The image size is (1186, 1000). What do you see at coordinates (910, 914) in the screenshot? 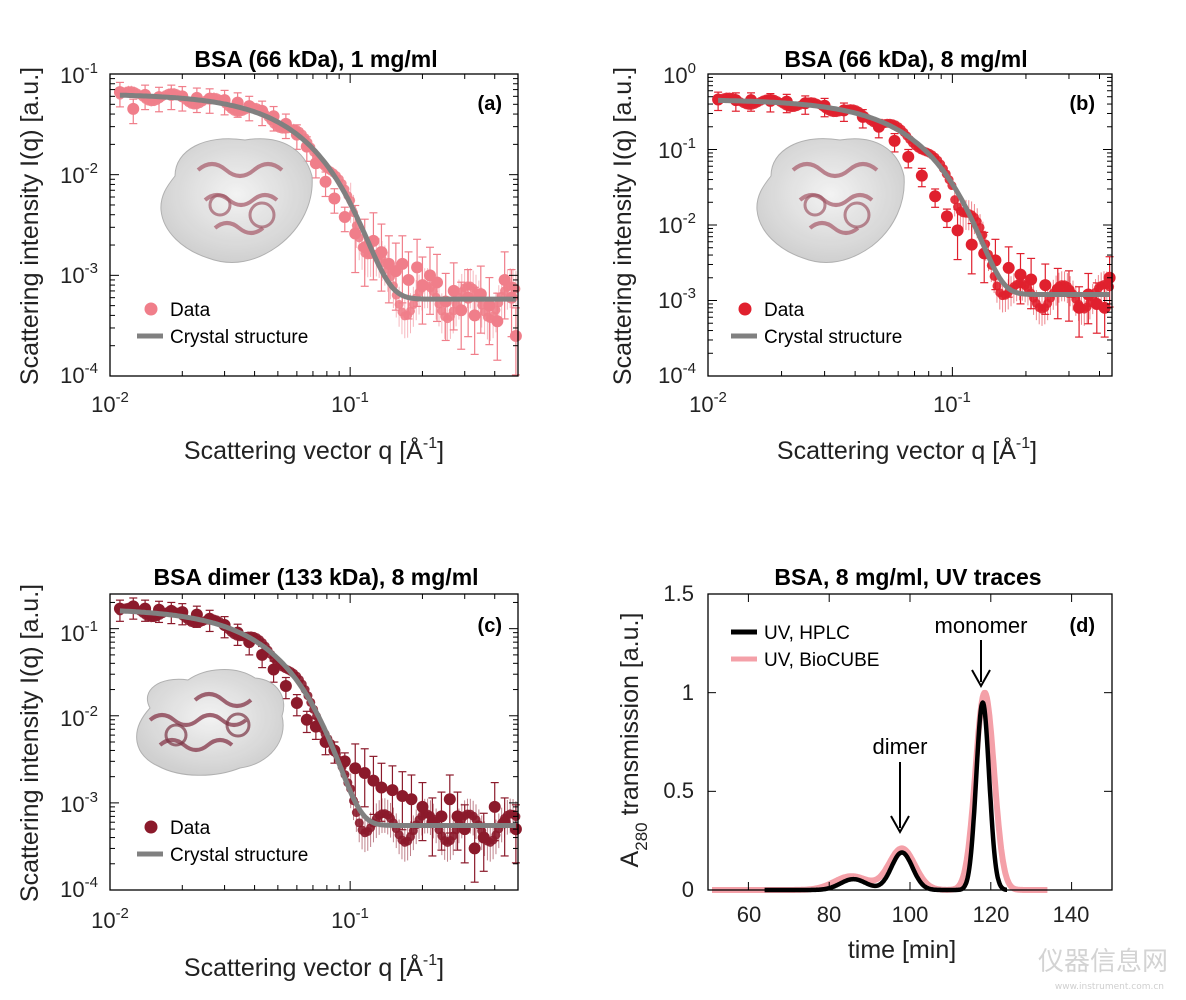
I see `panel-d-xtick-2: 100` at bounding box center [910, 914].